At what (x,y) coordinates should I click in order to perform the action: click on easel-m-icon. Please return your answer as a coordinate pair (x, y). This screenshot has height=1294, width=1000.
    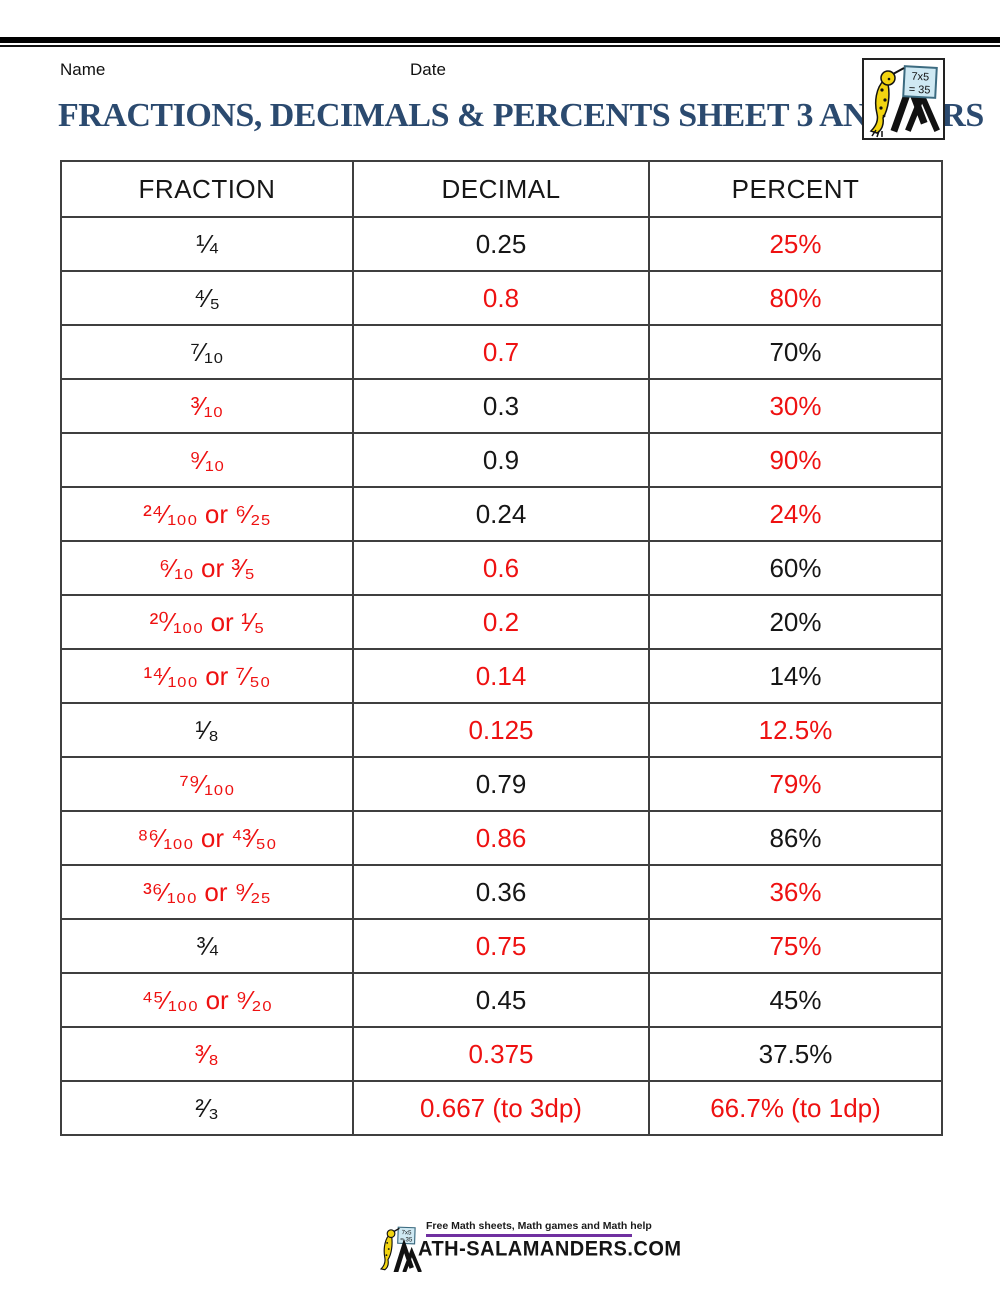
    Looking at the image, I should click on (407, 1255).